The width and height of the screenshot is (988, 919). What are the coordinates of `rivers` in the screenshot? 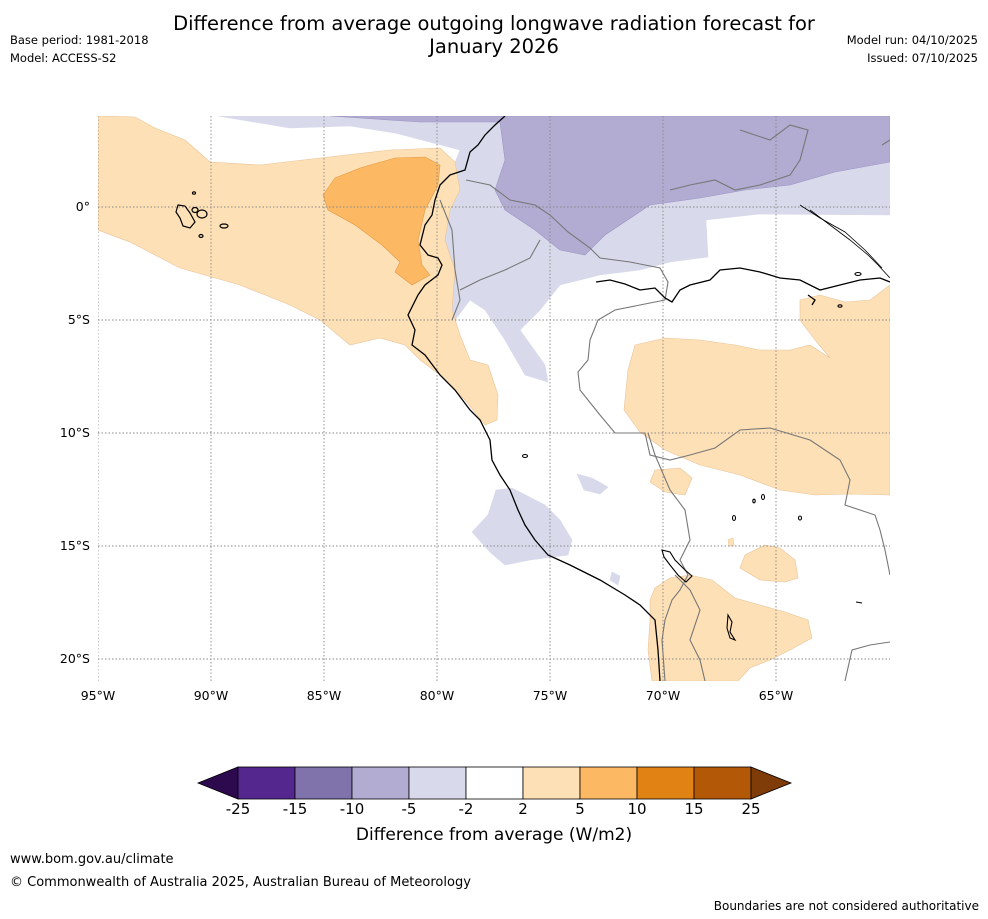 It's located at (844, 241).